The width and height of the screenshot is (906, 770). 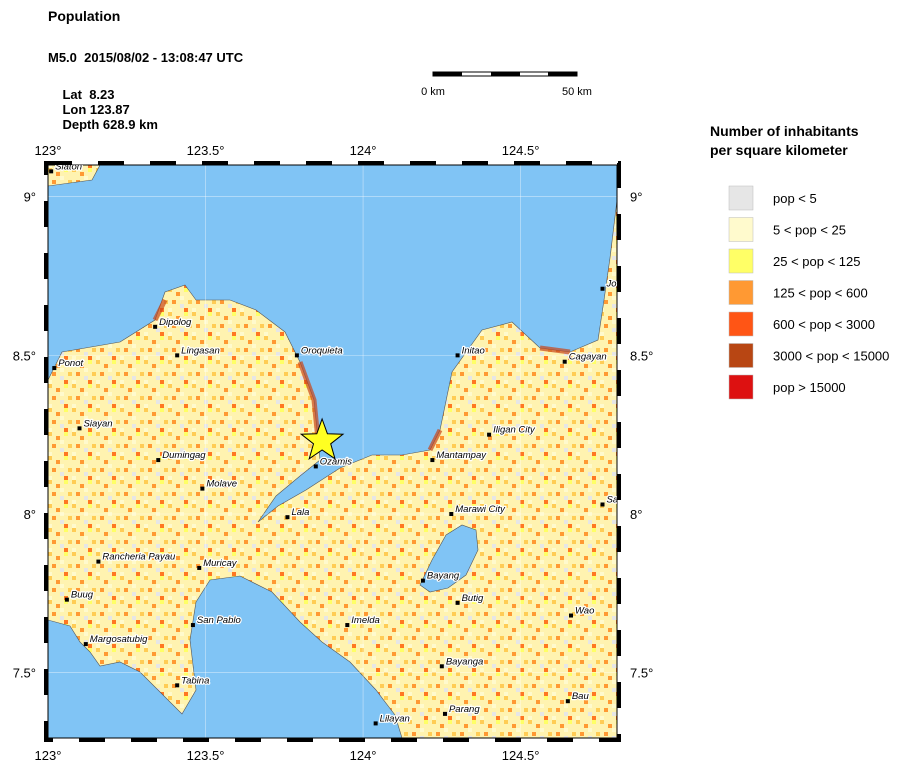 I want to click on legend-title: Number of inhabitants, so click(x=784, y=131).